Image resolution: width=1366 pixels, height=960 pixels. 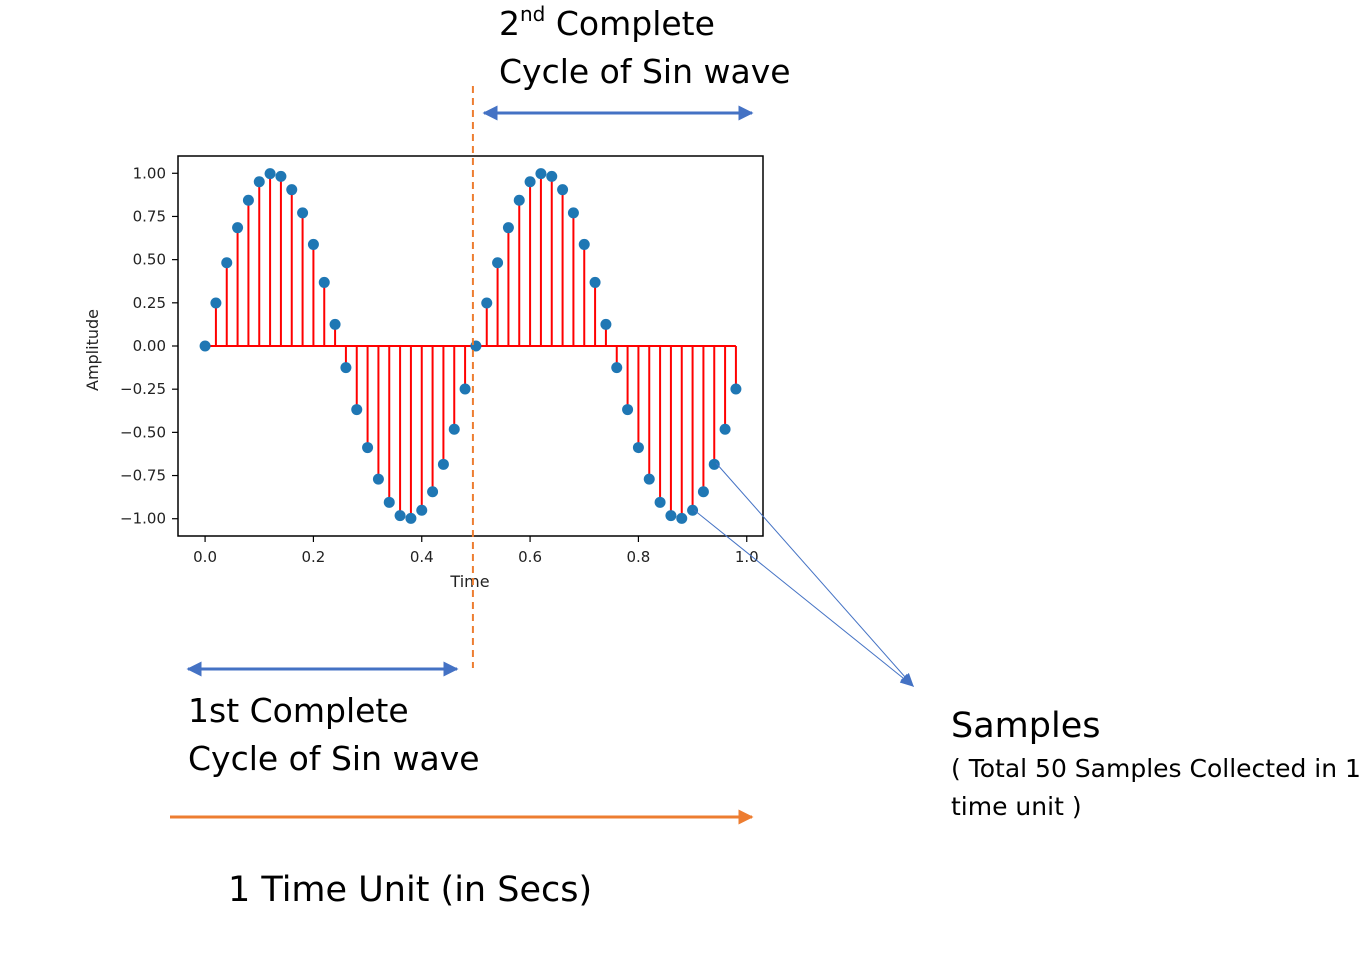 What do you see at coordinates (334, 758) in the screenshot?
I see `first-cycle-line2: Cycle of Sin wave` at bounding box center [334, 758].